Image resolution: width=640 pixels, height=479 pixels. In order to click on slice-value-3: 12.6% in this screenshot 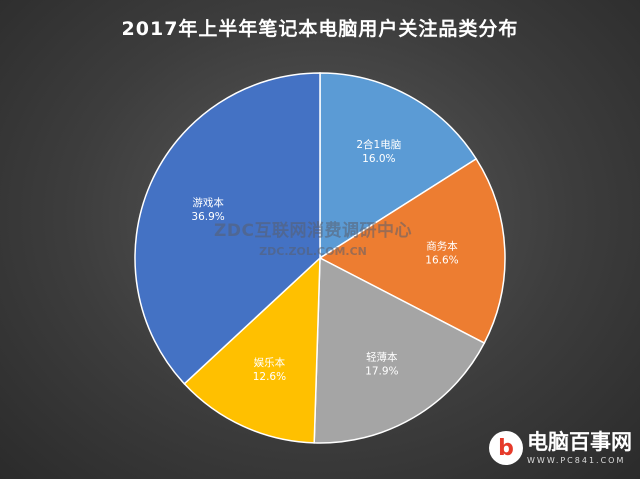, I will do `click(269, 377)`.